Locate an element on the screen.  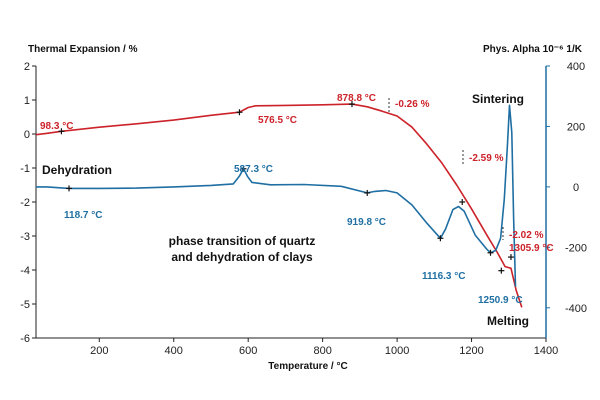
y-right-tick-label-4: -400 is located at coordinates (576, 309).